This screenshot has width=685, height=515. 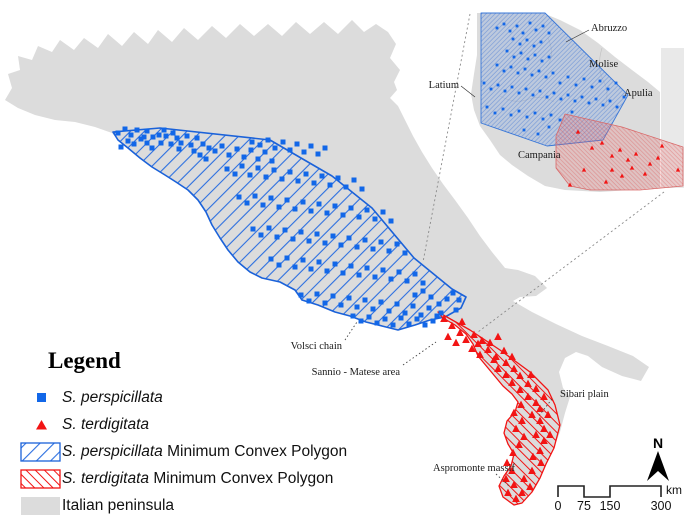 What do you see at coordinates (658, 466) in the screenshot?
I see `north-arrow-icon` at bounding box center [658, 466].